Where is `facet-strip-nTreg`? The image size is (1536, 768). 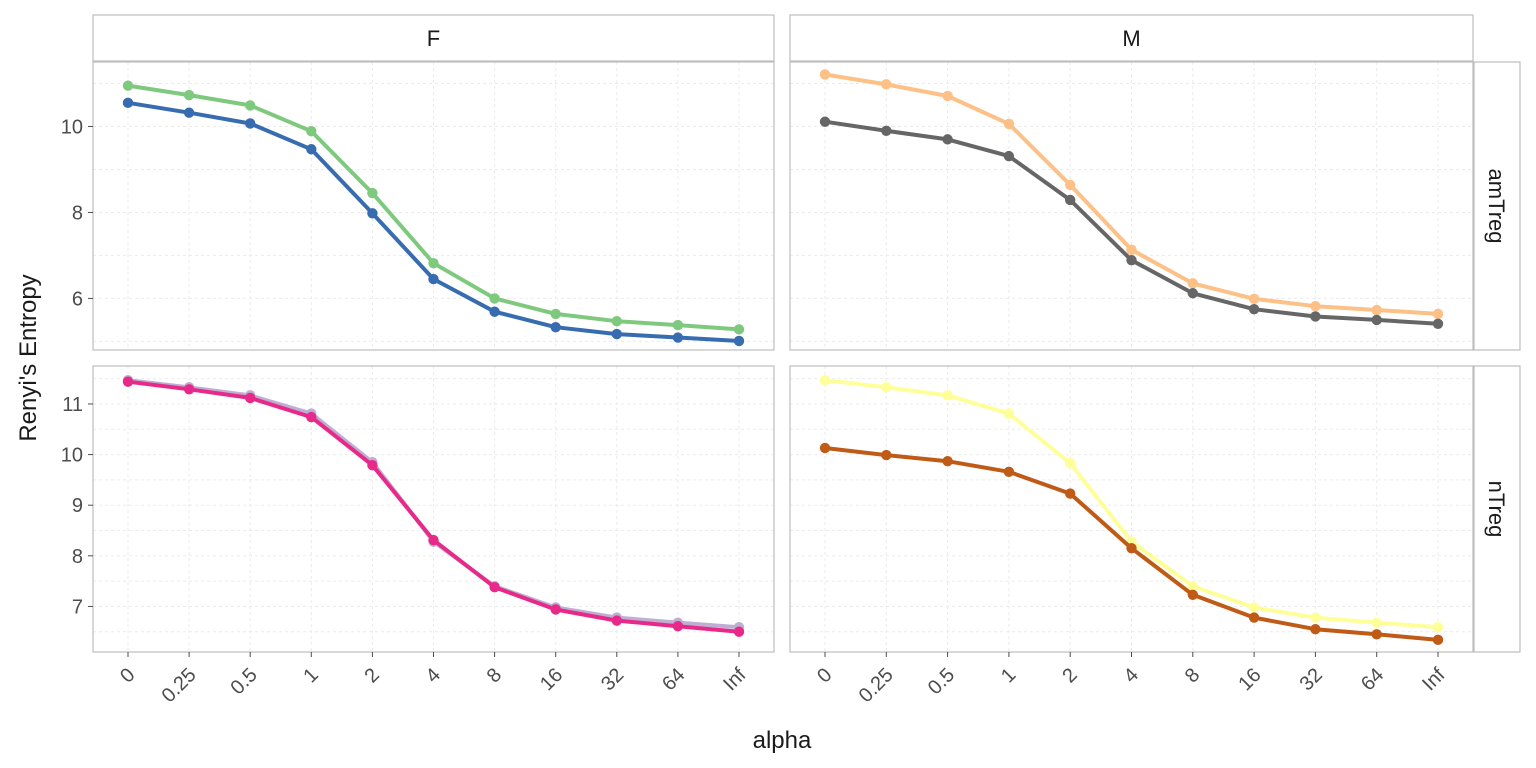
facet-strip-nTreg is located at coordinates (1497, 509).